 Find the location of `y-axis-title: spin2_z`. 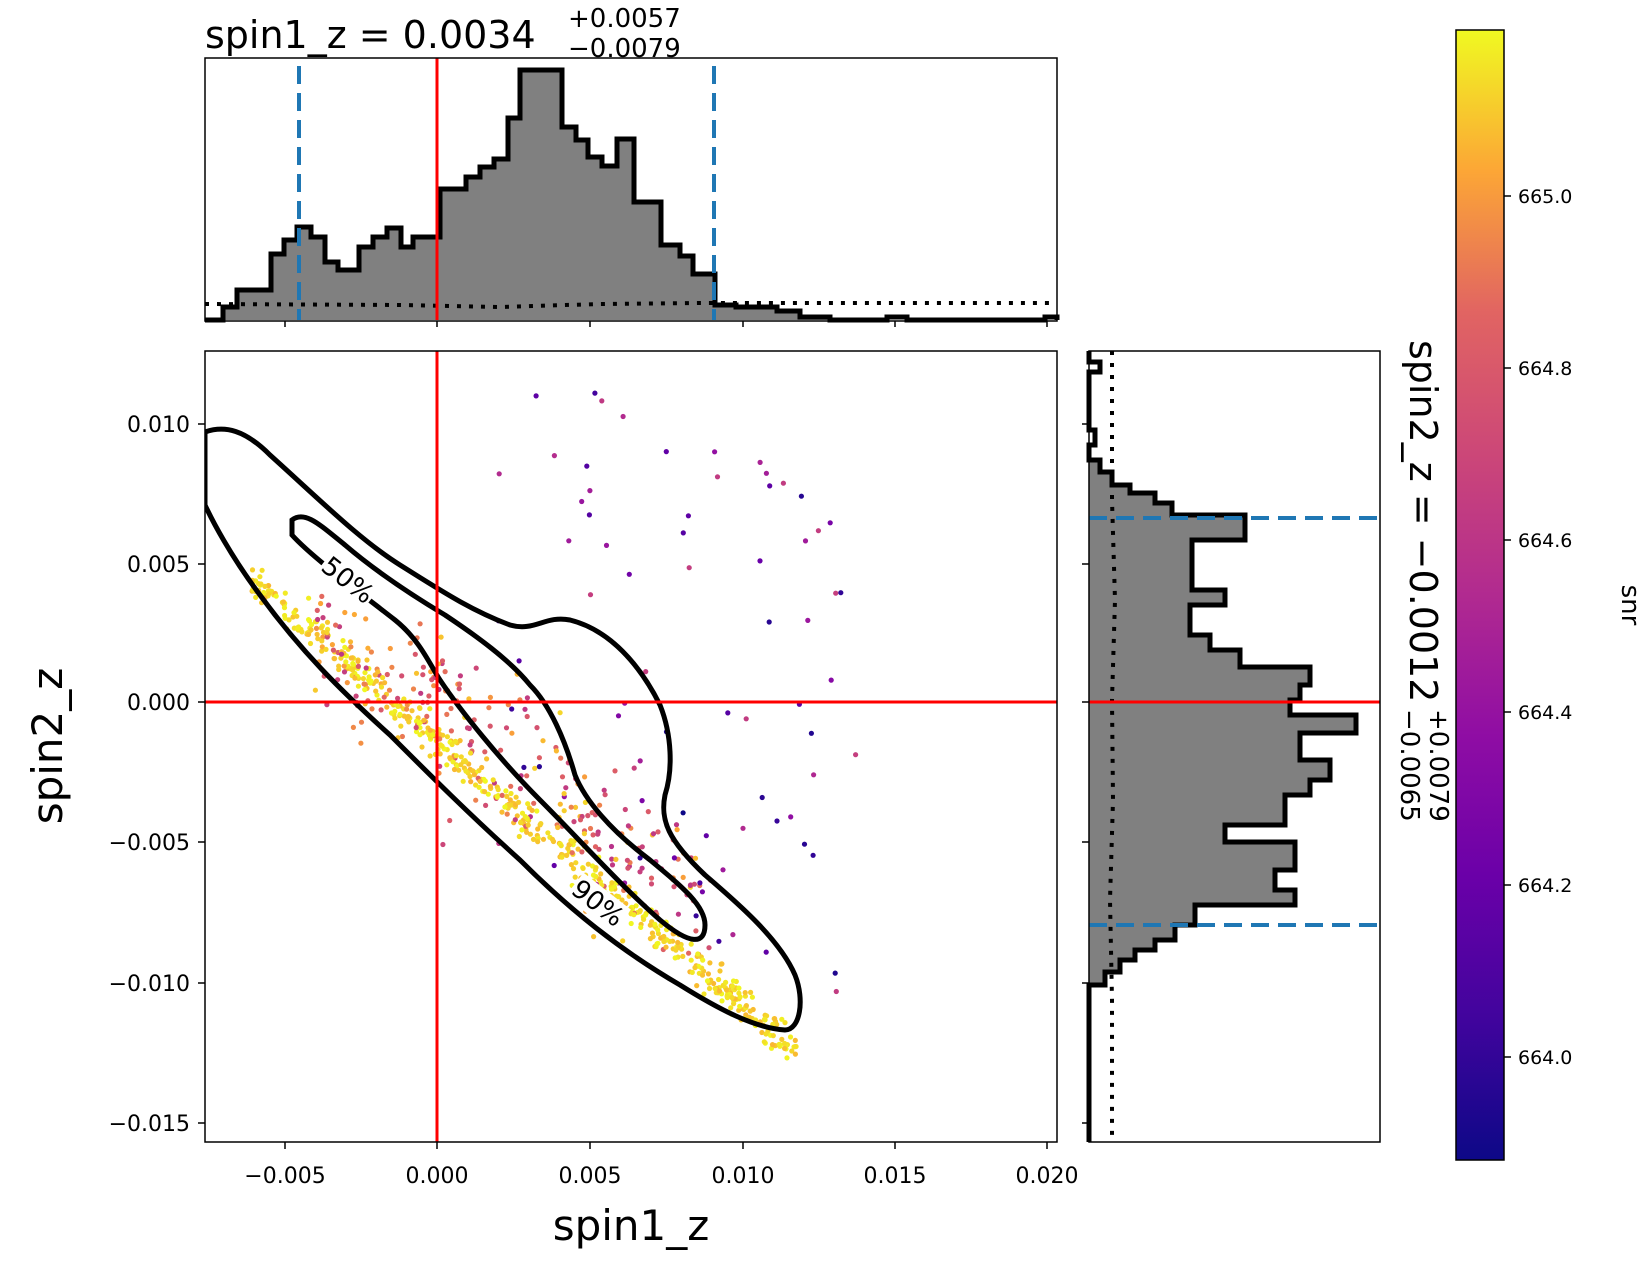

y-axis-title: spin2_z is located at coordinates (47, 746).